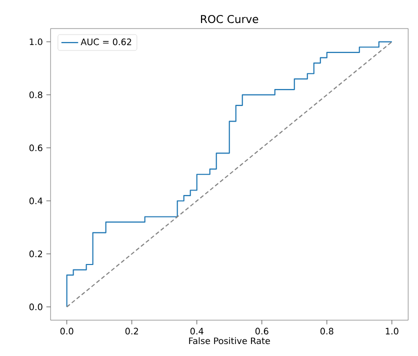 The width and height of the screenshot is (418, 356). Describe the element at coordinates (35, 307) in the screenshot. I see `y-tick-label: 0.0` at that location.